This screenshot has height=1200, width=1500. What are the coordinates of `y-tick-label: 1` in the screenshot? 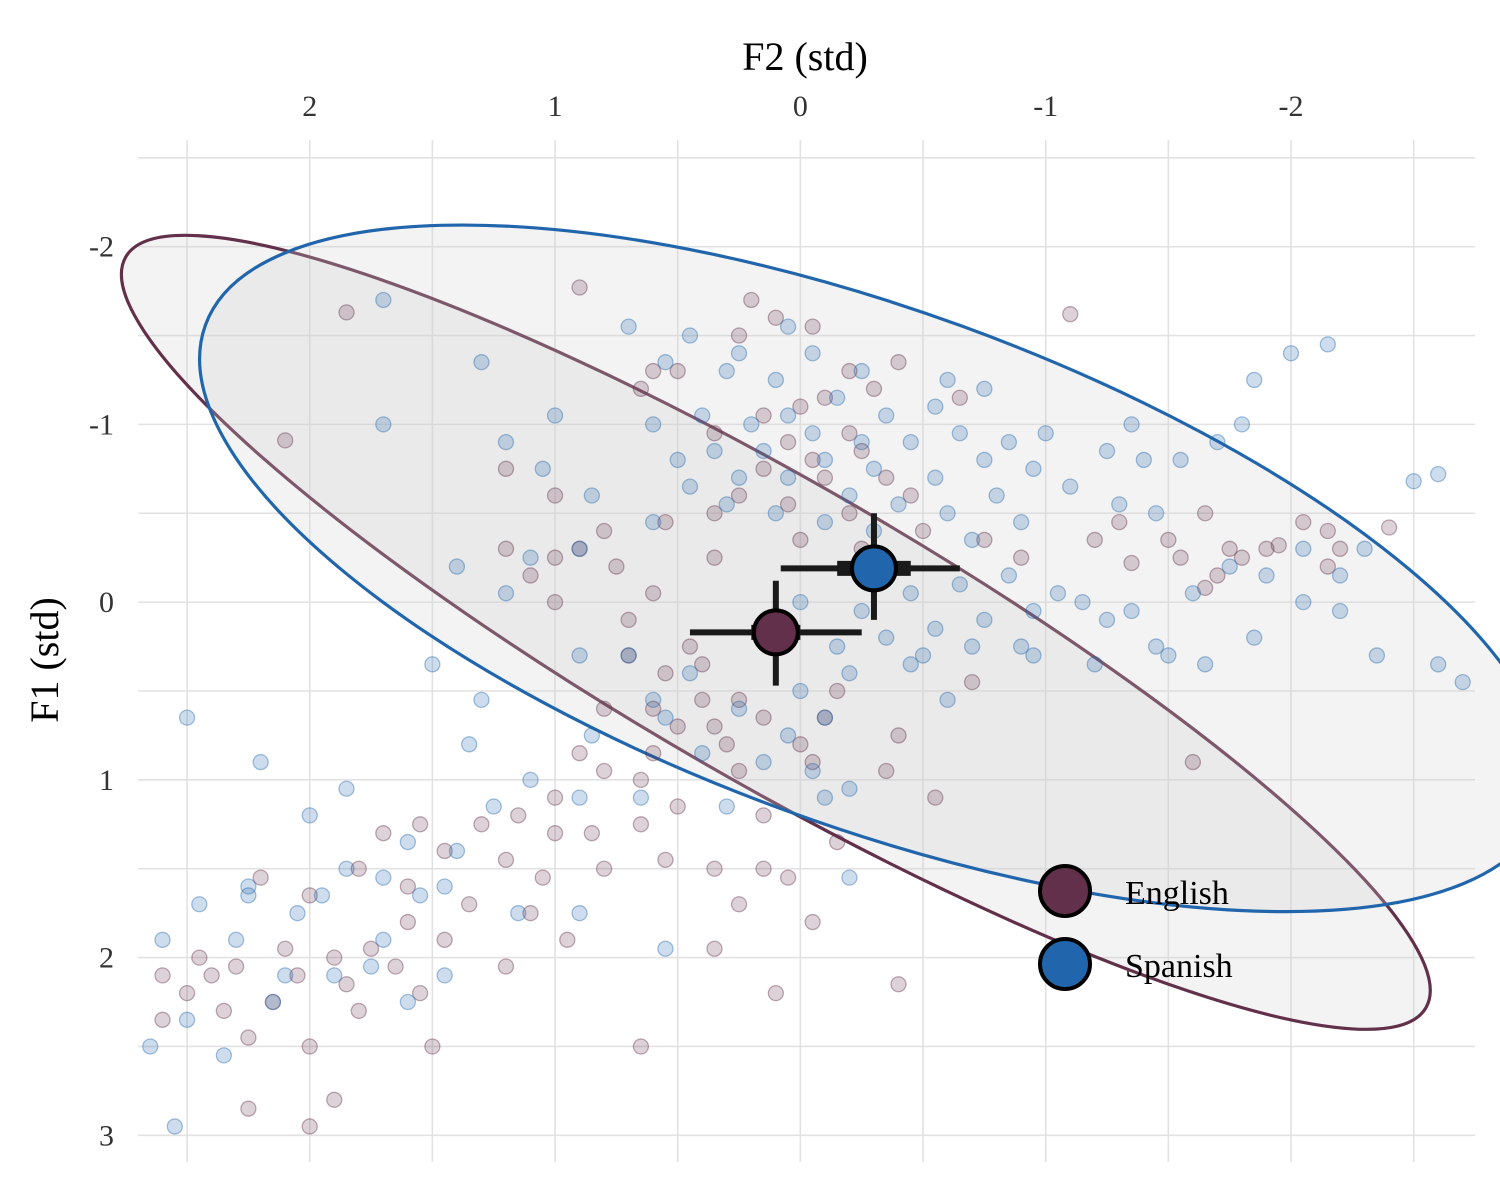 It's located at (106, 780).